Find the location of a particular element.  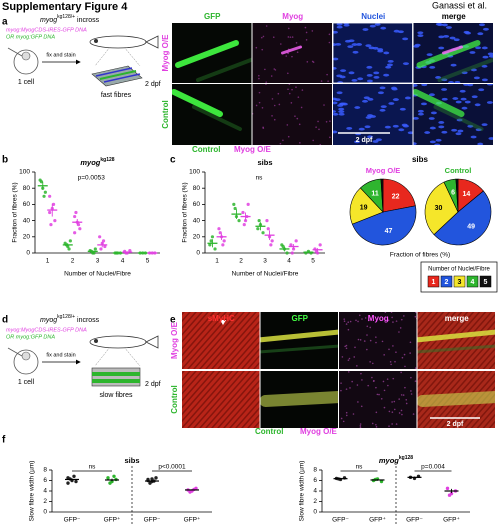

panel-label: b is located at coordinates (5, 160).